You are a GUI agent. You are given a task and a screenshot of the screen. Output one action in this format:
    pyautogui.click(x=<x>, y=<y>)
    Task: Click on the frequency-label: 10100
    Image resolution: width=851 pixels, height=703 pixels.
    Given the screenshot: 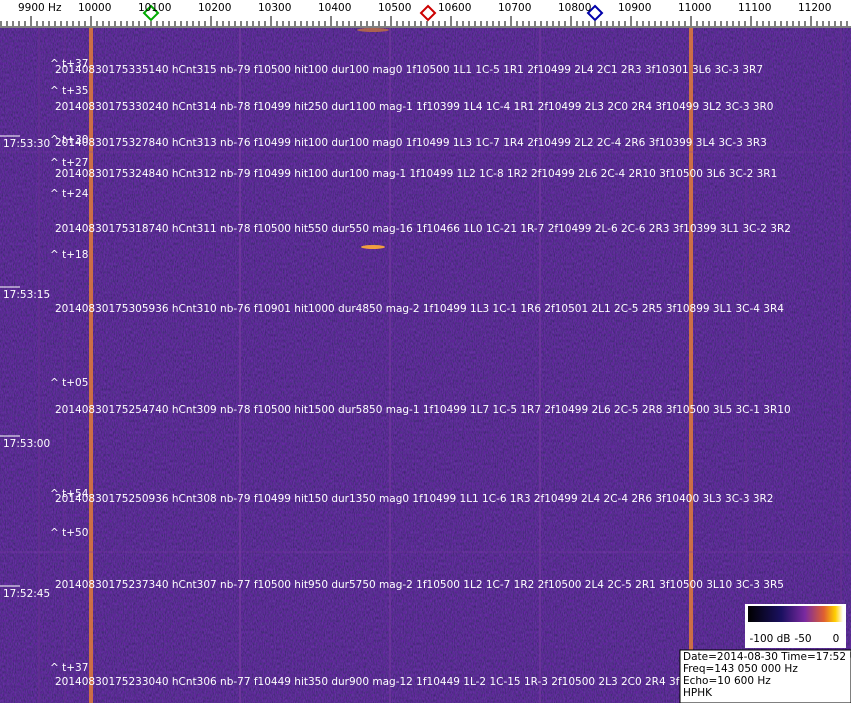 What is the action you would take?
    pyautogui.click(x=154, y=8)
    